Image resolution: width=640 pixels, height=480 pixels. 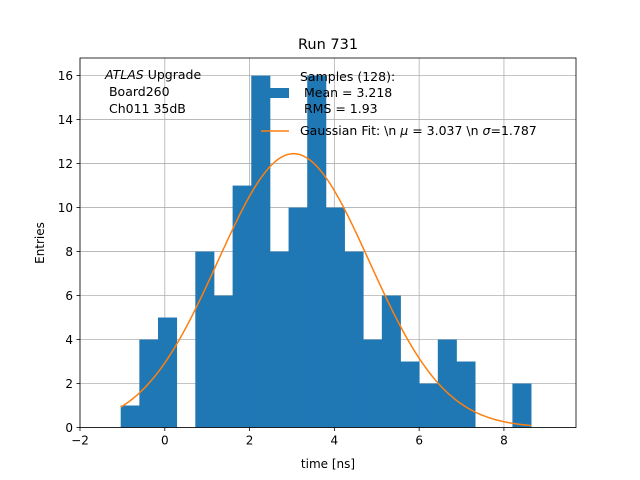 What do you see at coordinates (124, 74) in the screenshot?
I see `annotation-atlas: ATLAS` at bounding box center [124, 74].